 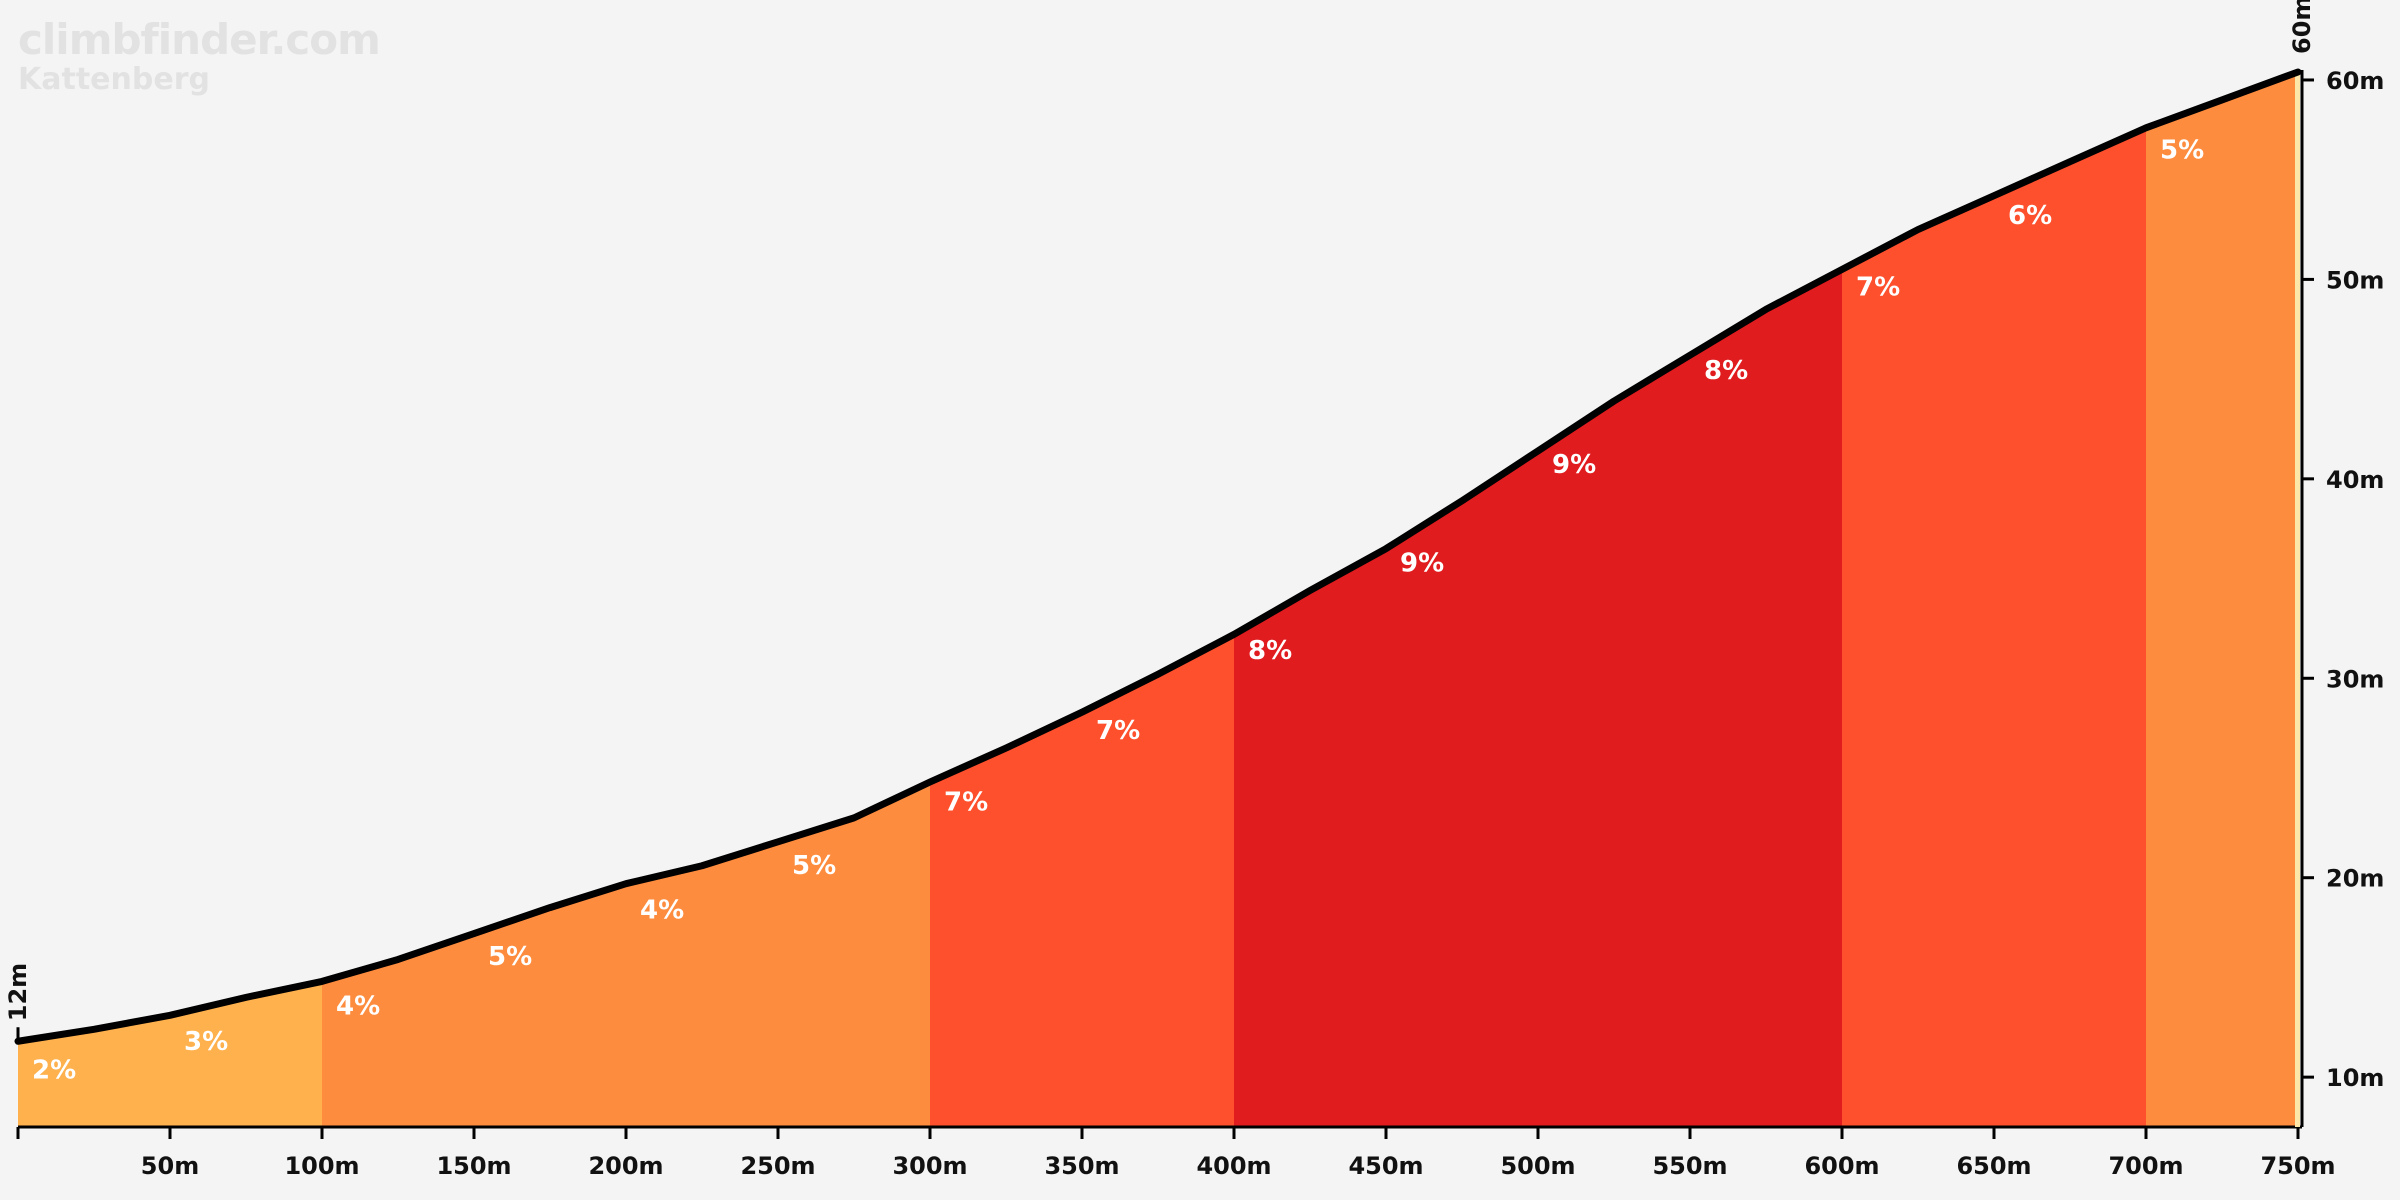 I want to click on branding: climbfinder.com Kattenberg, so click(x=199, y=56).